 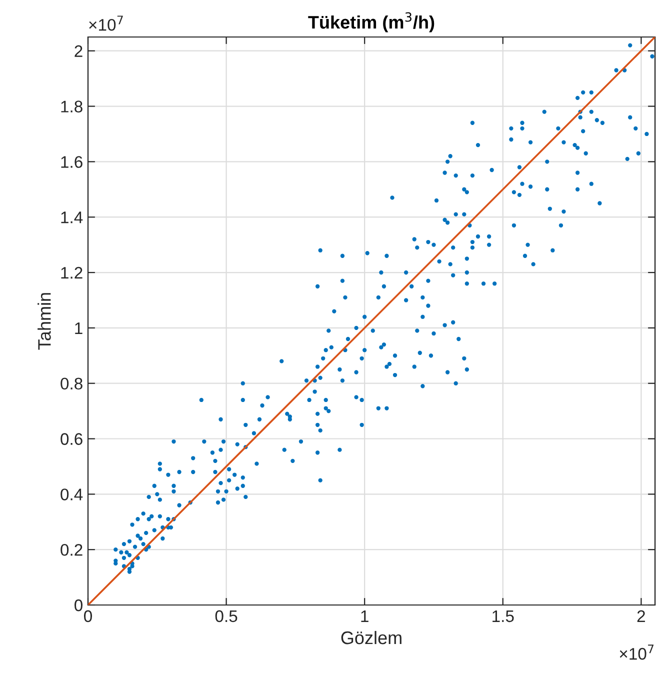 I want to click on x-tick-label: 0, so click(x=88, y=616).